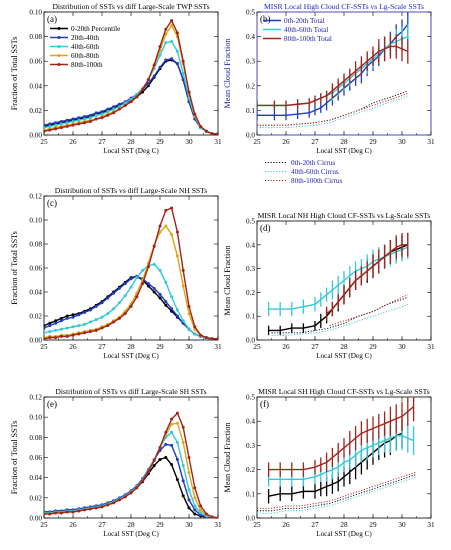  Describe the element at coordinates (189, 347) in the screenshot. I see `x-tick-label: 30` at that location.